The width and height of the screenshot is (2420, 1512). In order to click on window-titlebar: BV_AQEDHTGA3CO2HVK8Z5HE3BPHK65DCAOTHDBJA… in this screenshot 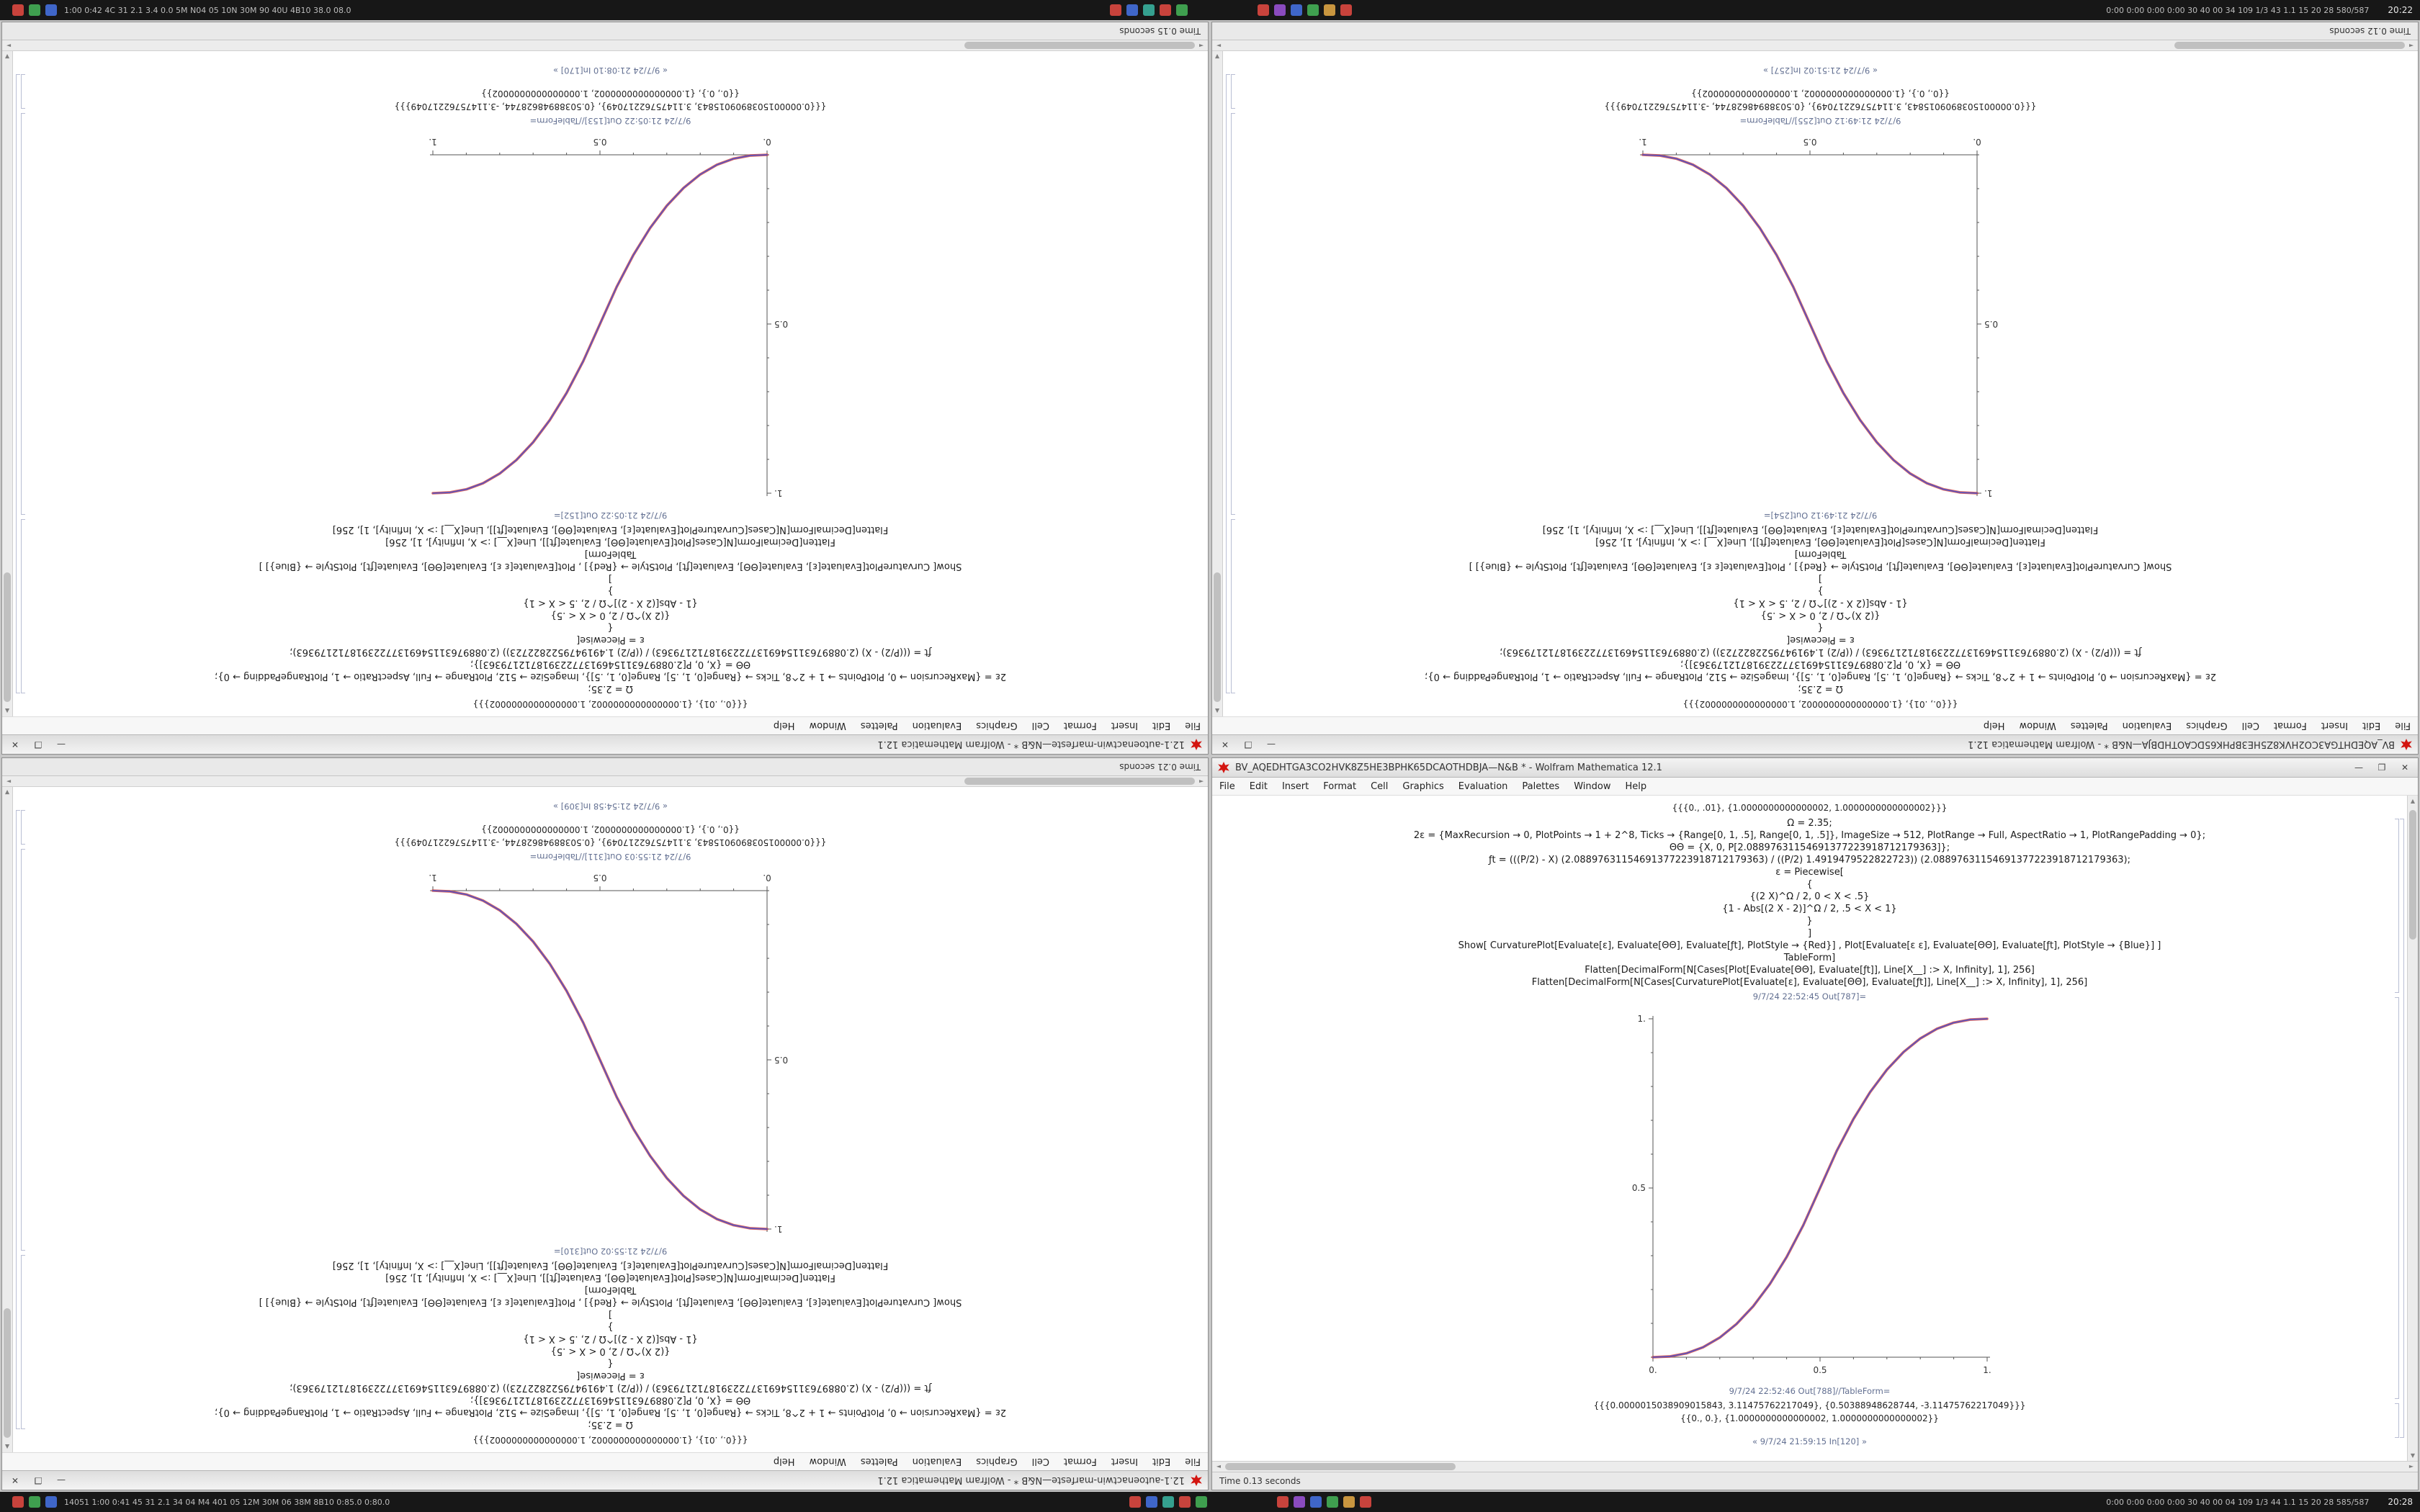, I will do `click(1815, 768)`.